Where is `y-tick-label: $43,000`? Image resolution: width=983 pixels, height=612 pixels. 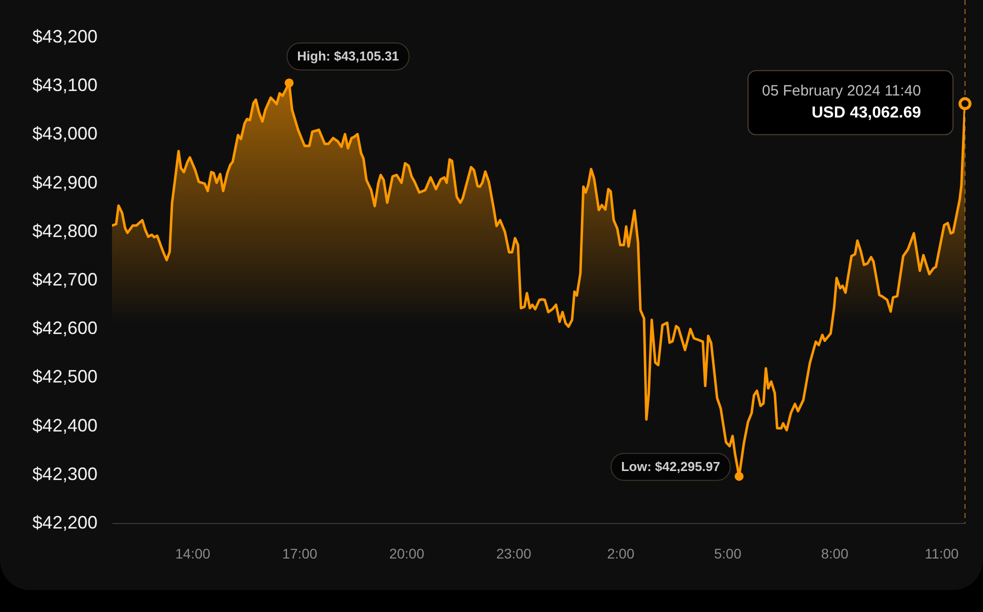
y-tick-label: $43,000 is located at coordinates (65, 134).